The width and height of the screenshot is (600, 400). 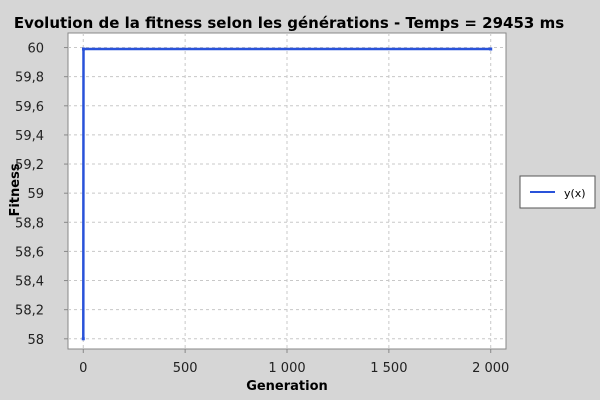 I want to click on x-tick-label: 1 000, so click(x=286, y=368).